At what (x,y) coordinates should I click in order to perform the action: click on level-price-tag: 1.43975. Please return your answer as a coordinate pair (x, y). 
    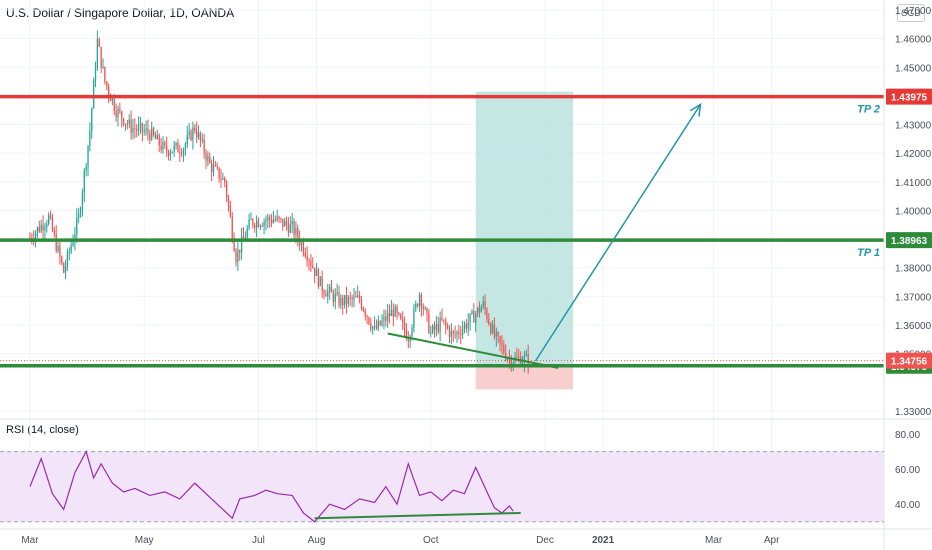
    Looking at the image, I should click on (909, 98).